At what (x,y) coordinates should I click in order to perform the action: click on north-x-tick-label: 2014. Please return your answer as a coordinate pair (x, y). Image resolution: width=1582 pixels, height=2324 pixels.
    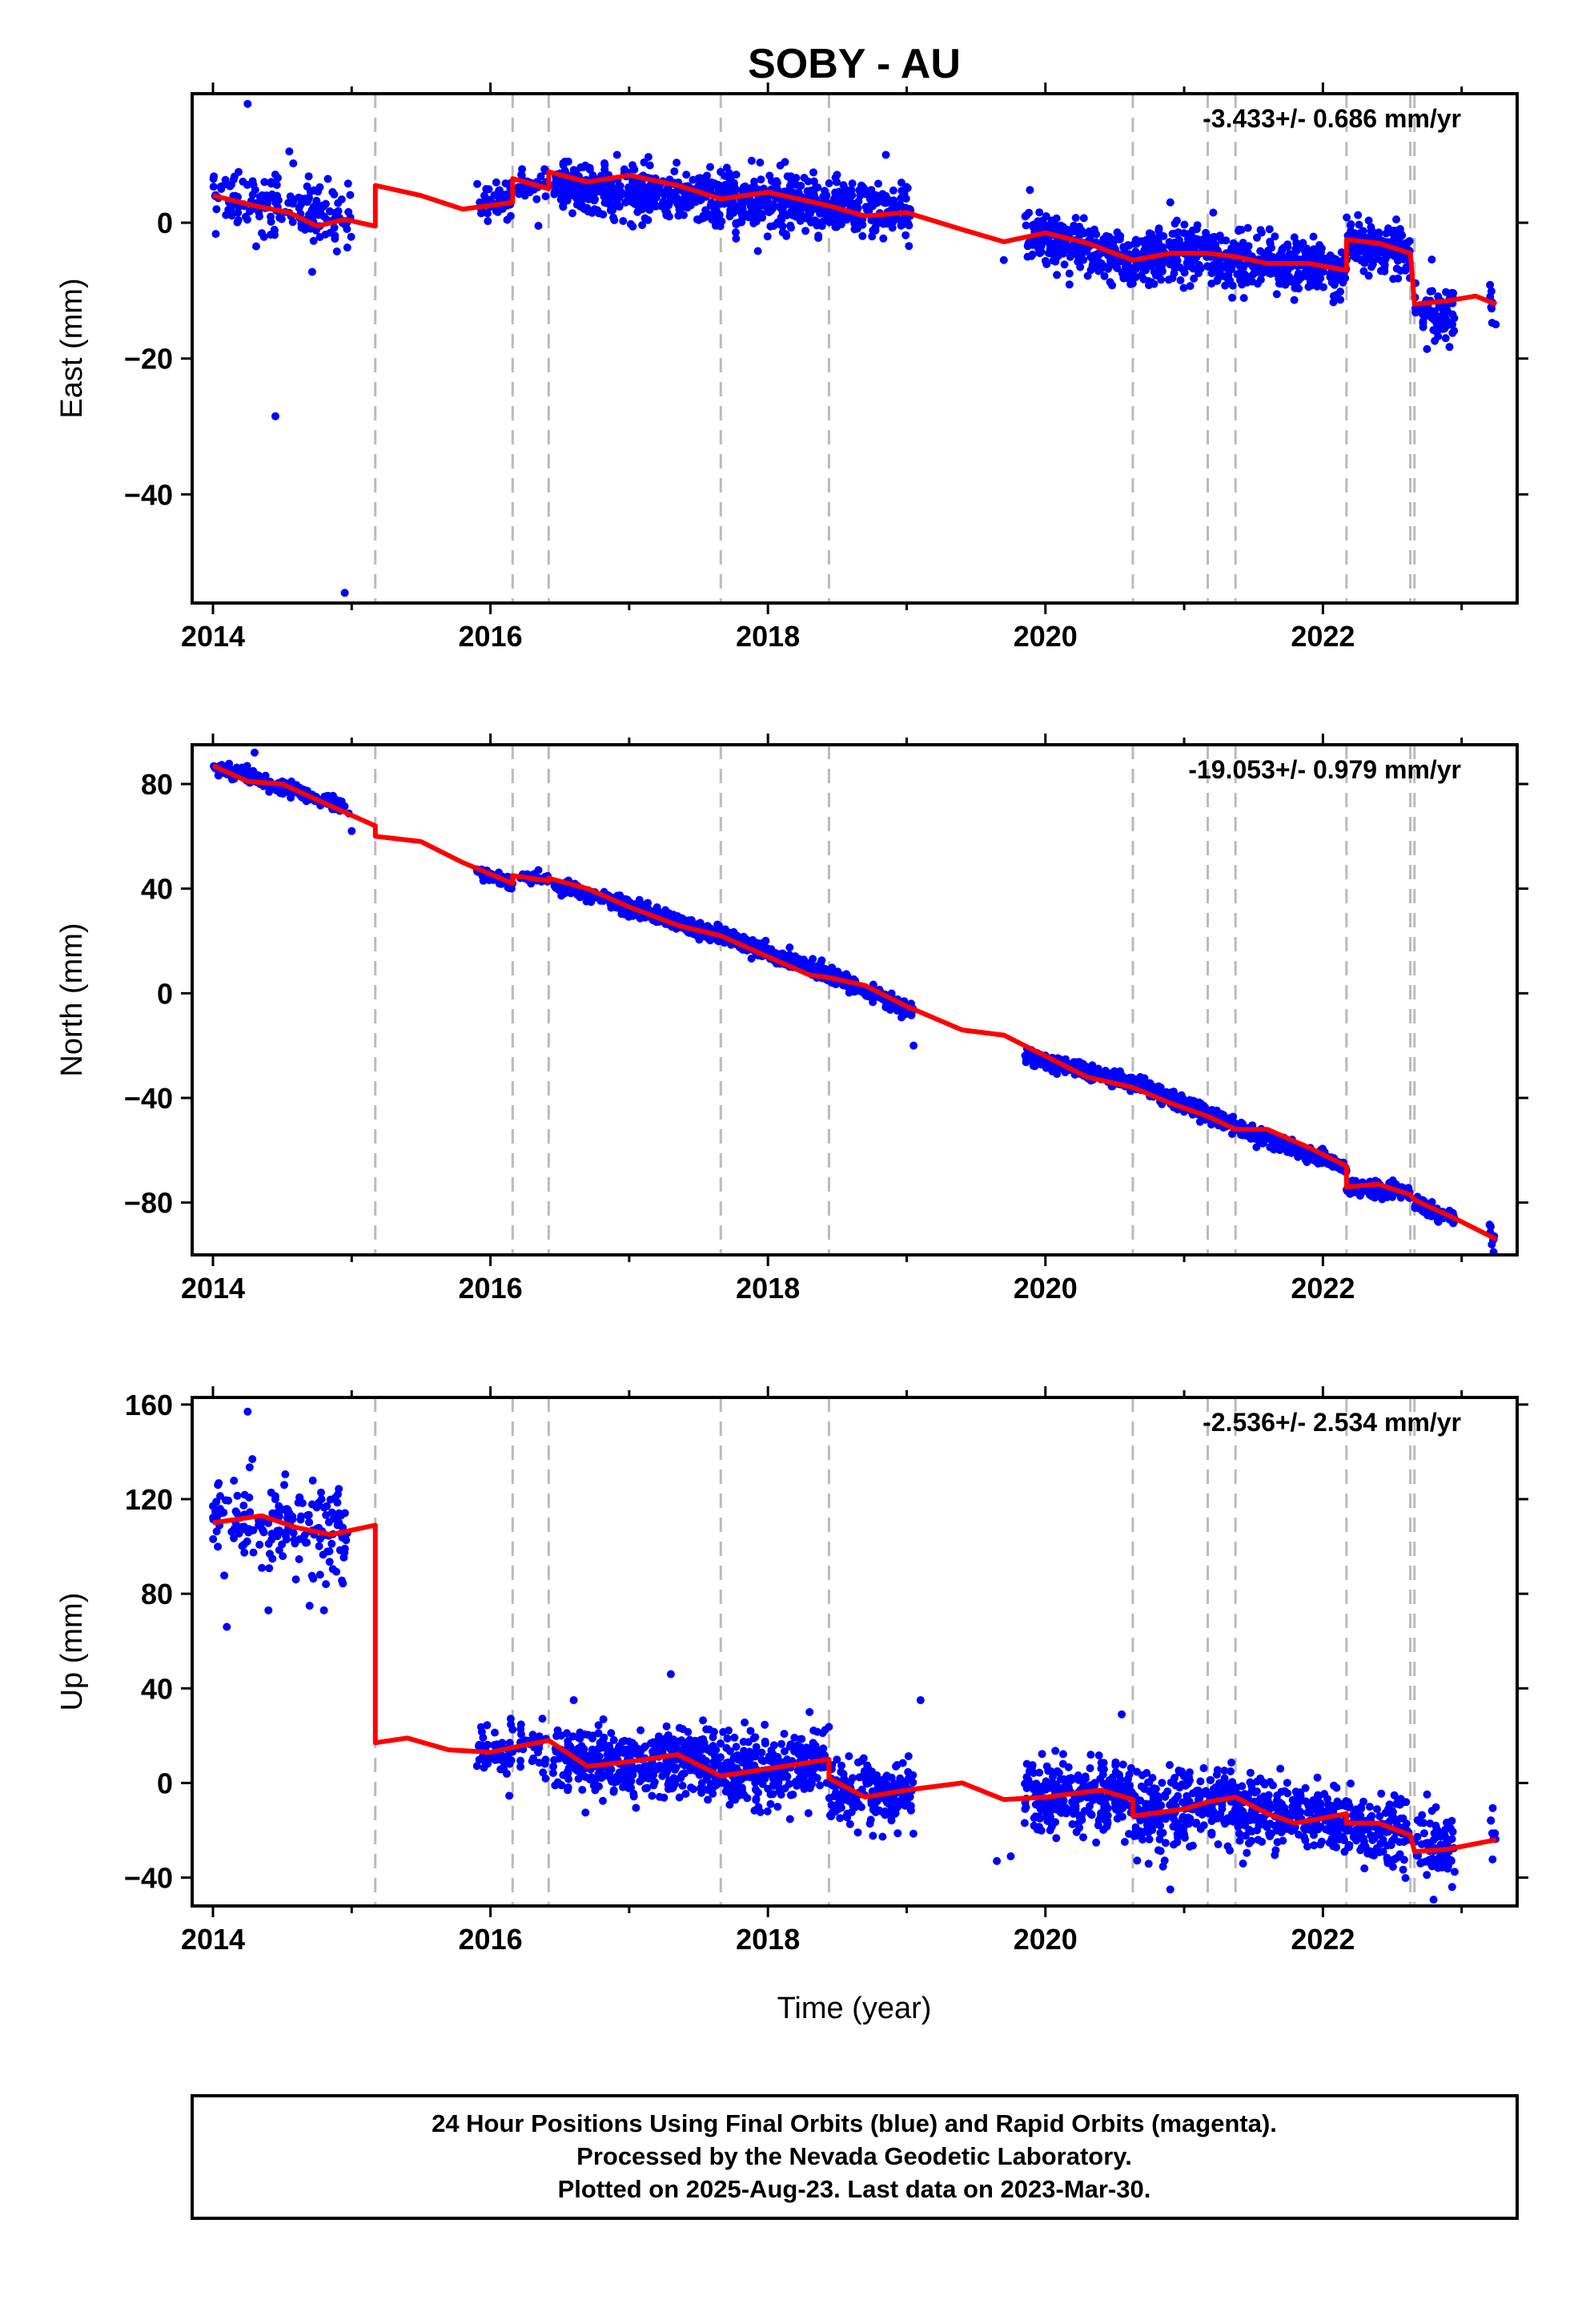
    Looking at the image, I should click on (213, 1288).